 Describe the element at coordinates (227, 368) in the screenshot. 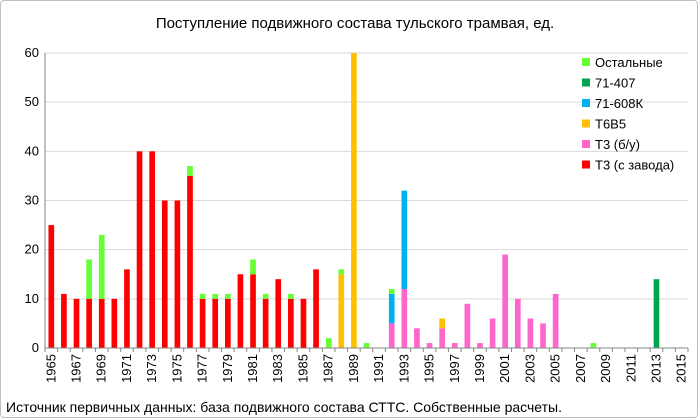

I see `x-tick-label: 1979` at that location.